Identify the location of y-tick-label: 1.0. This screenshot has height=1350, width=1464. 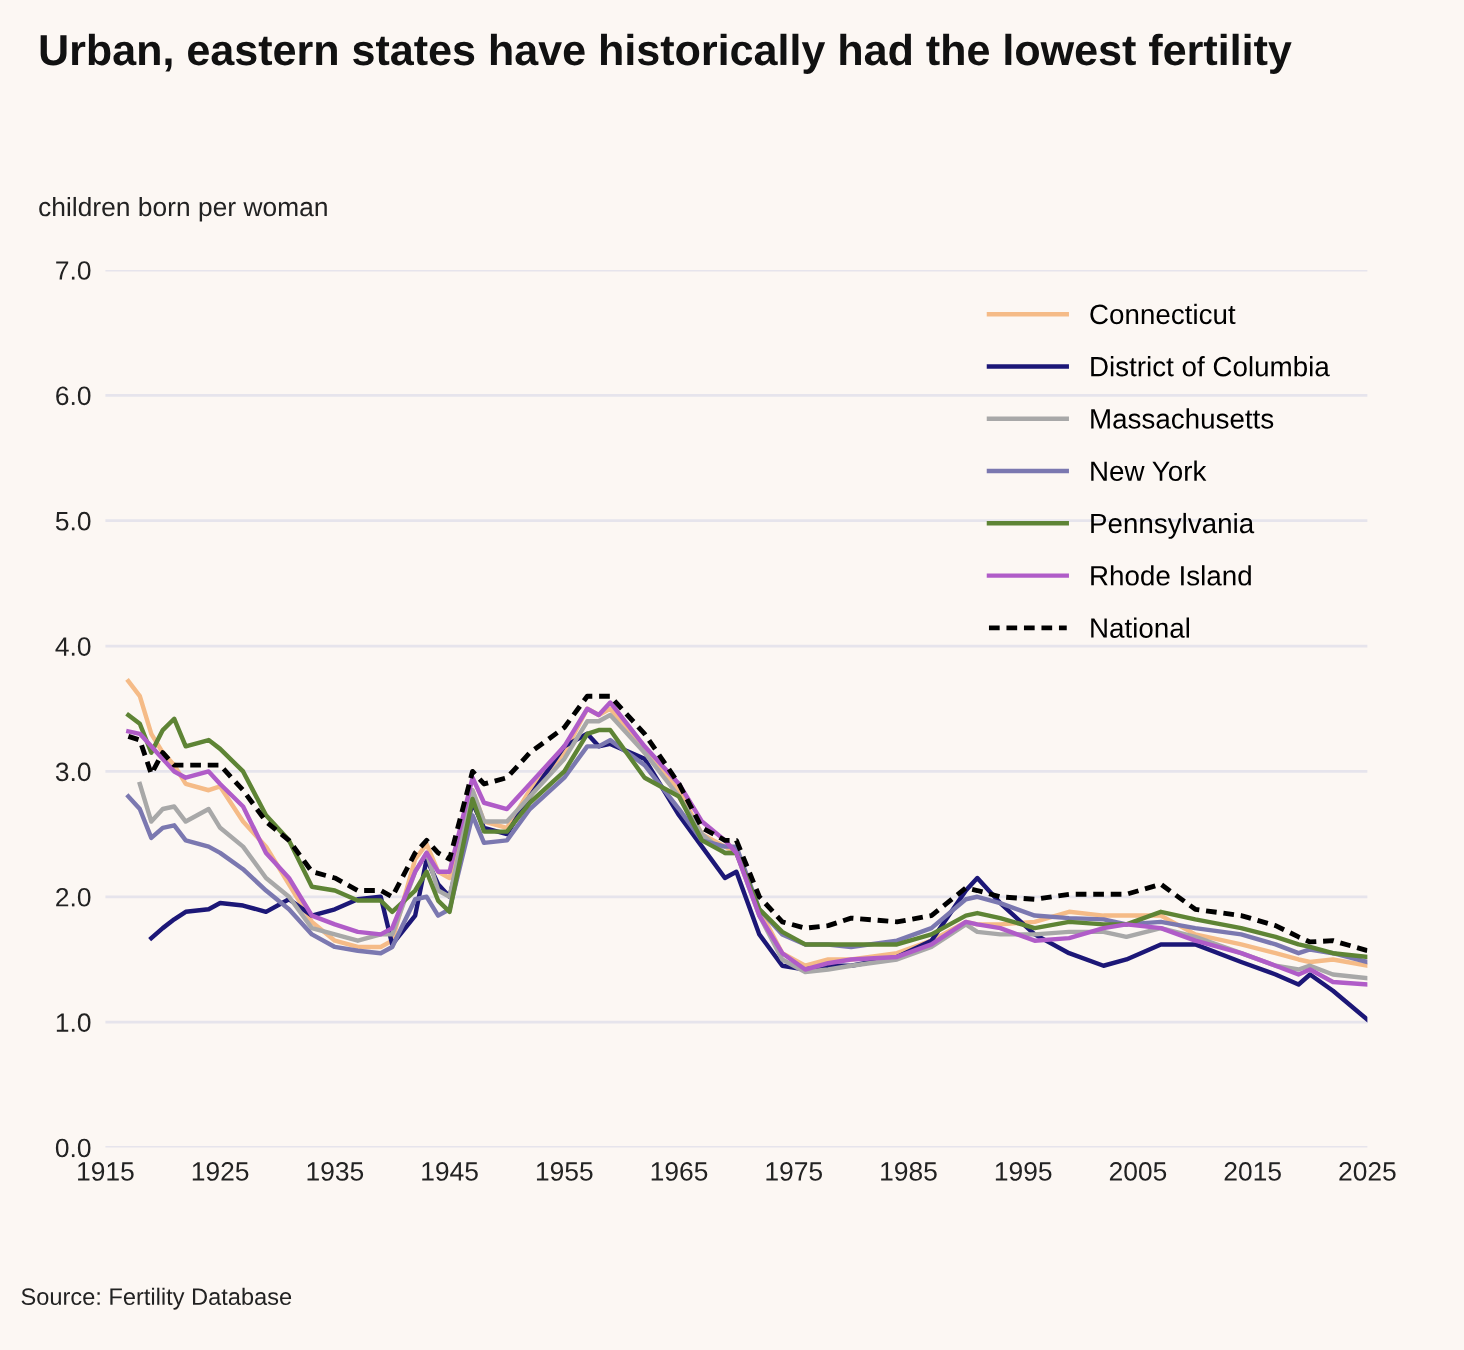
(73, 1022).